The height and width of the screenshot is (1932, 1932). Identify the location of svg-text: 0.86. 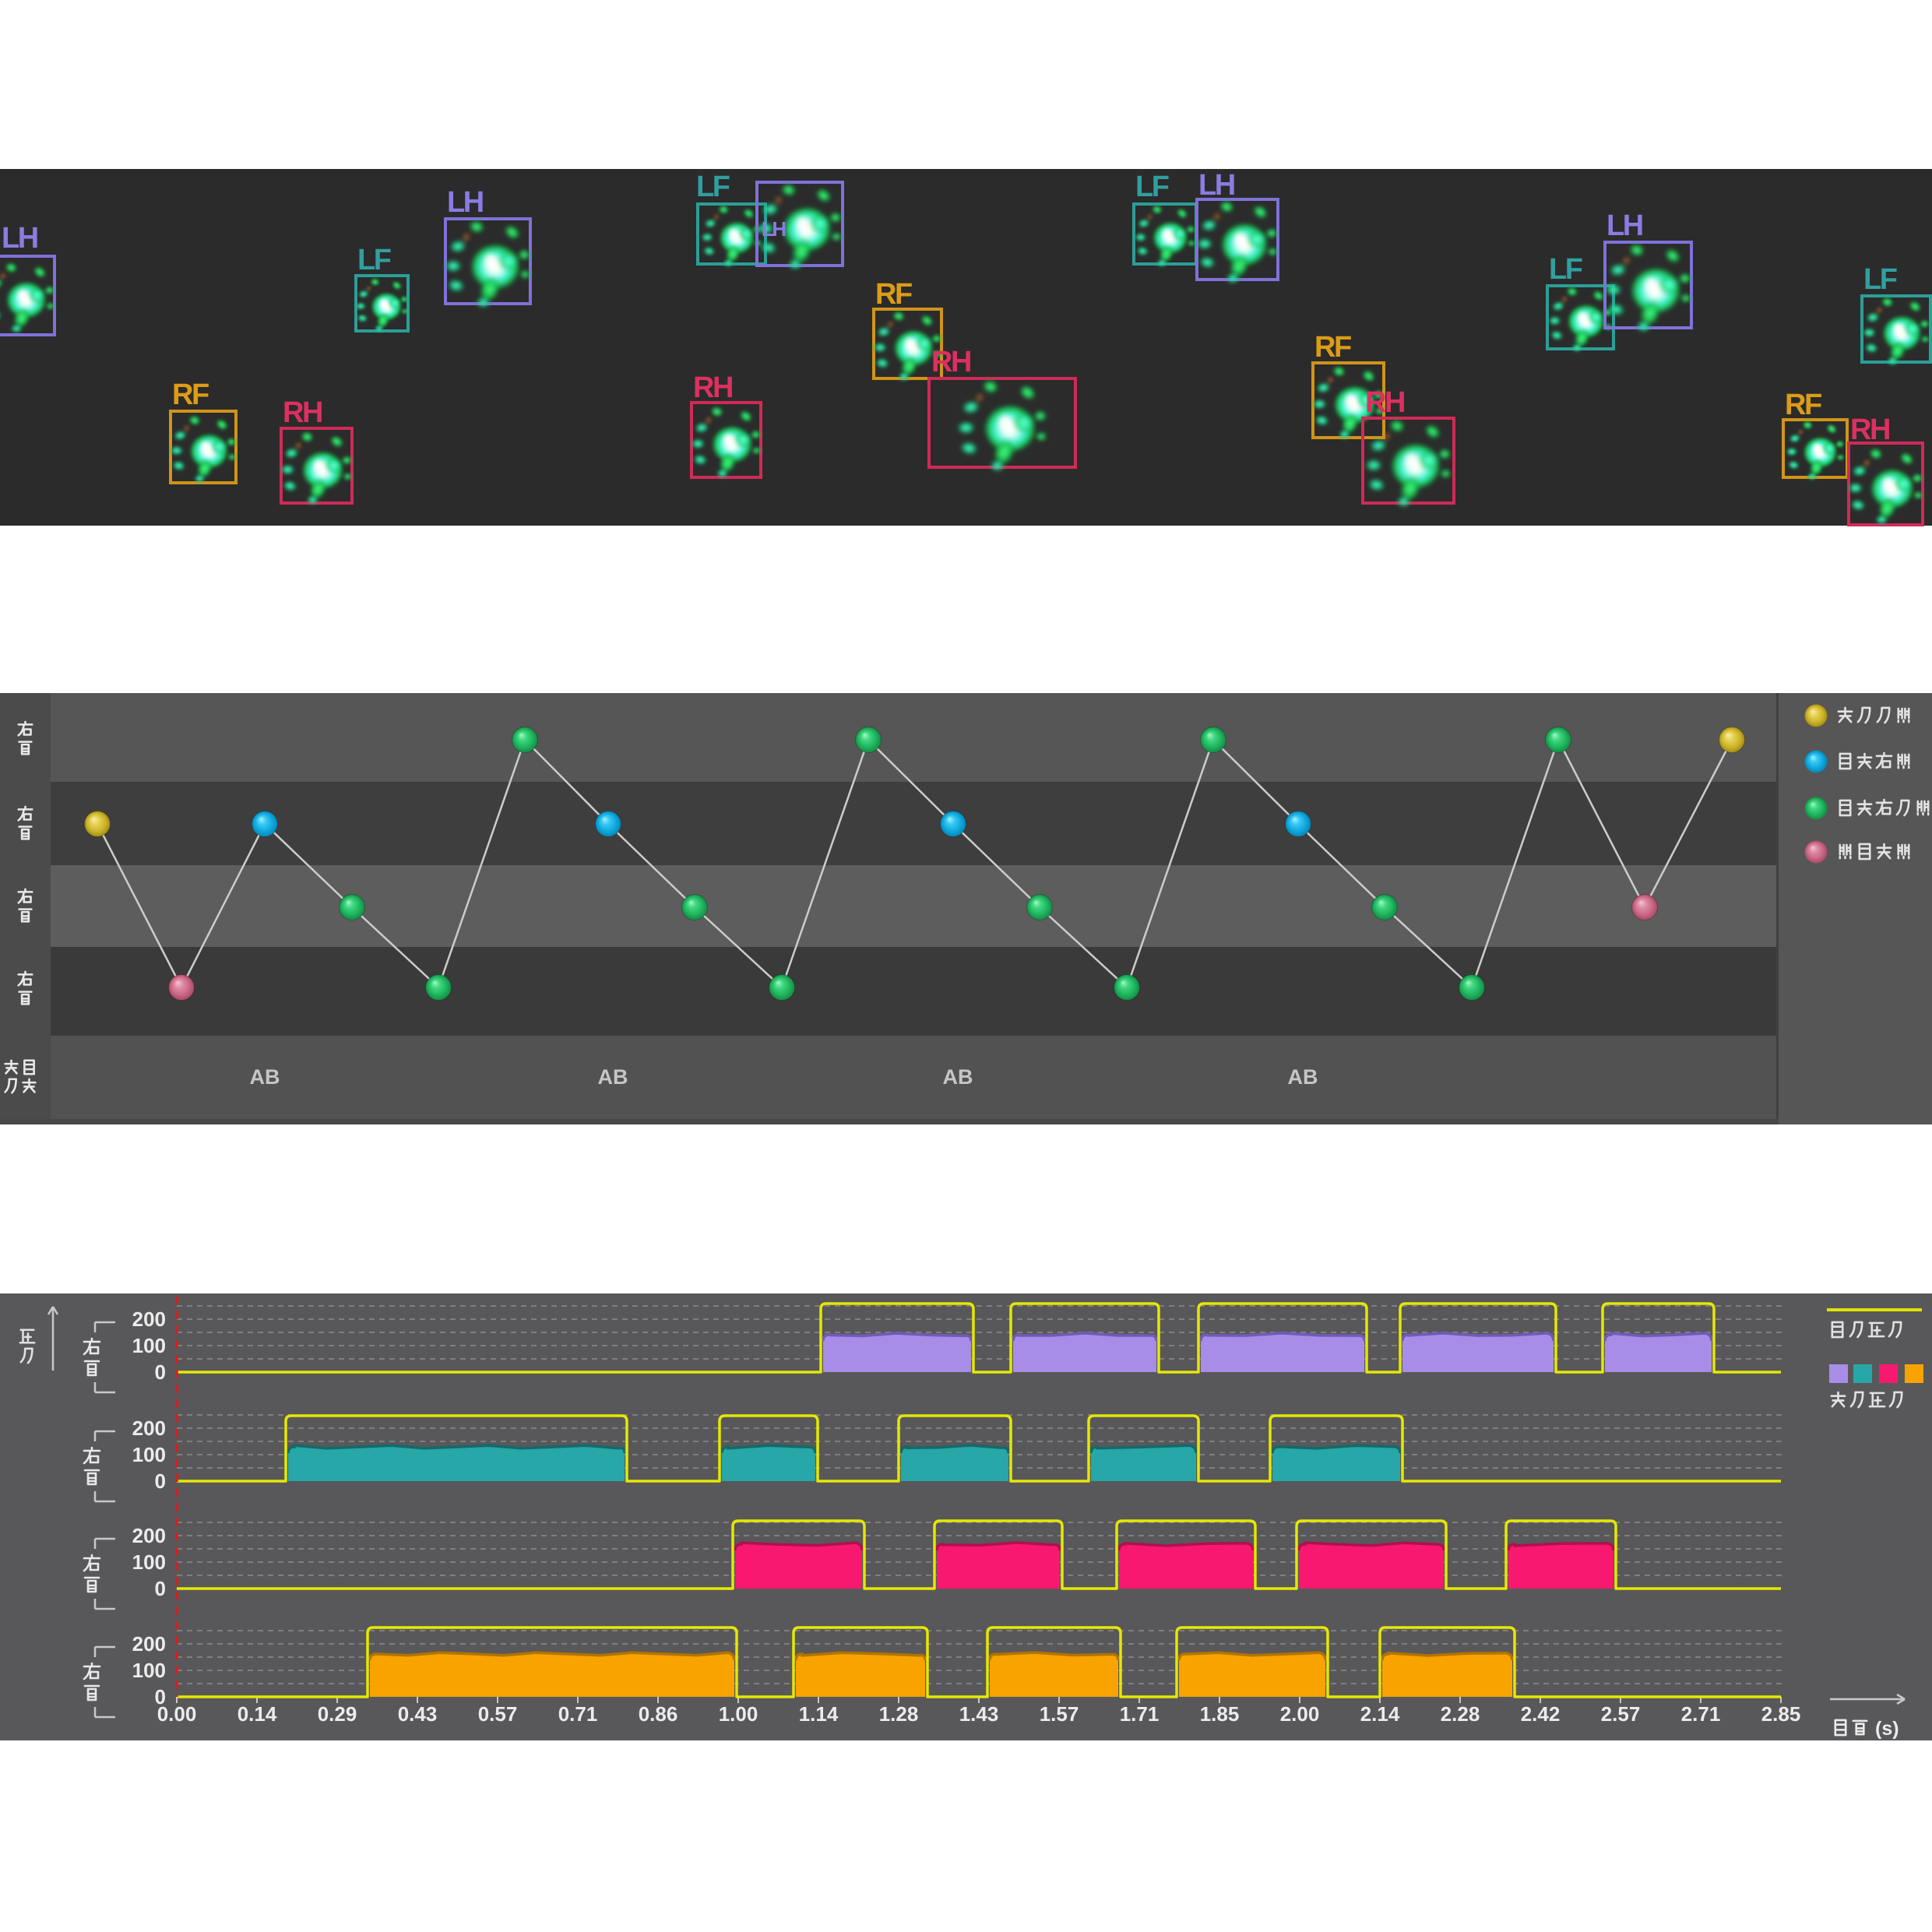
(658, 1714).